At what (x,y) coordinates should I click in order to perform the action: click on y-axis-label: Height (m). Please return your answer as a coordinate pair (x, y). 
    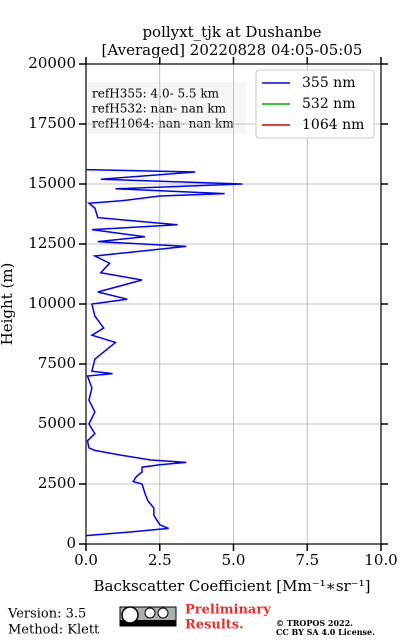
    Looking at the image, I should click on (8, 304).